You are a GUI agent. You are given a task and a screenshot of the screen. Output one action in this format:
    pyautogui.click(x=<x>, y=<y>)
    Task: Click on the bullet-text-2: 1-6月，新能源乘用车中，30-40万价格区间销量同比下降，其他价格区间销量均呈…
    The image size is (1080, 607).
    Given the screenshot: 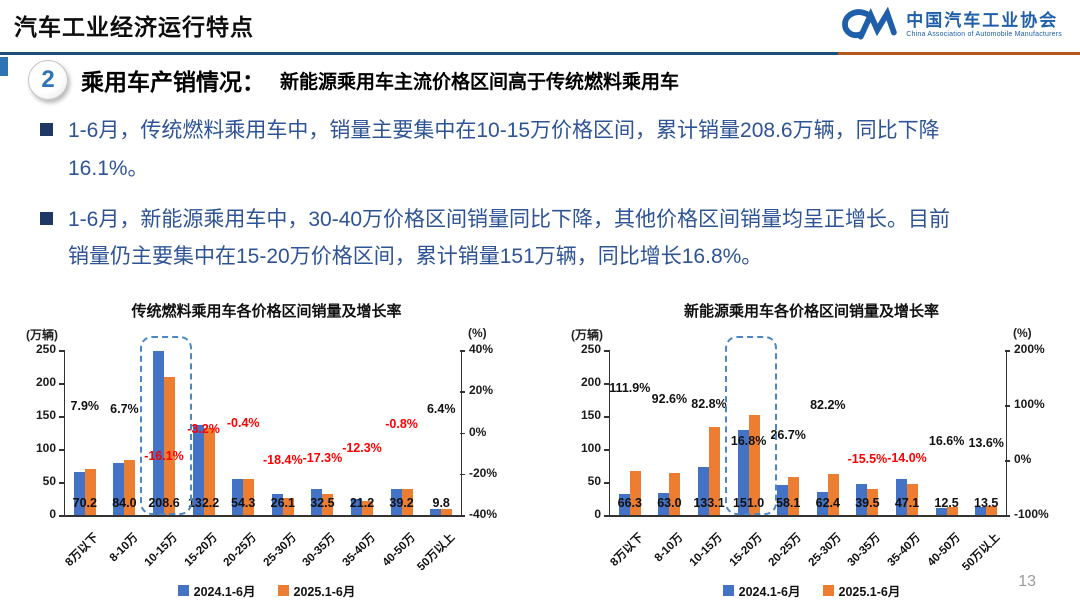 What is the action you would take?
    pyautogui.click(x=509, y=238)
    